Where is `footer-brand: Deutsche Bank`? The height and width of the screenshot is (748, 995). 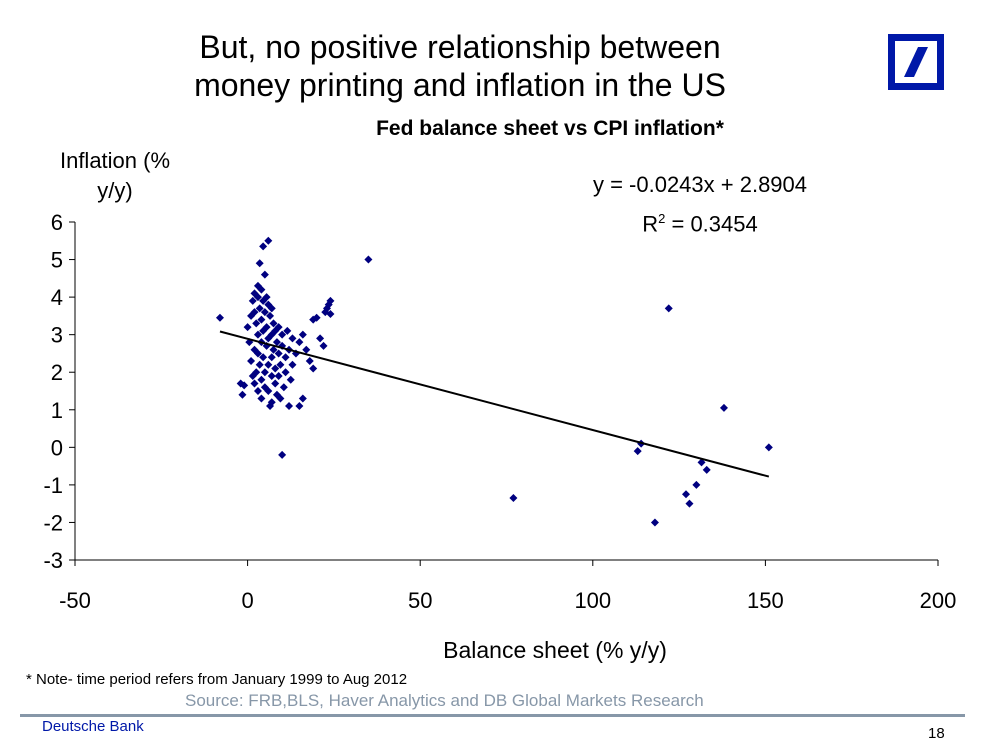 footer-brand: Deutsche Bank is located at coordinates (93, 726).